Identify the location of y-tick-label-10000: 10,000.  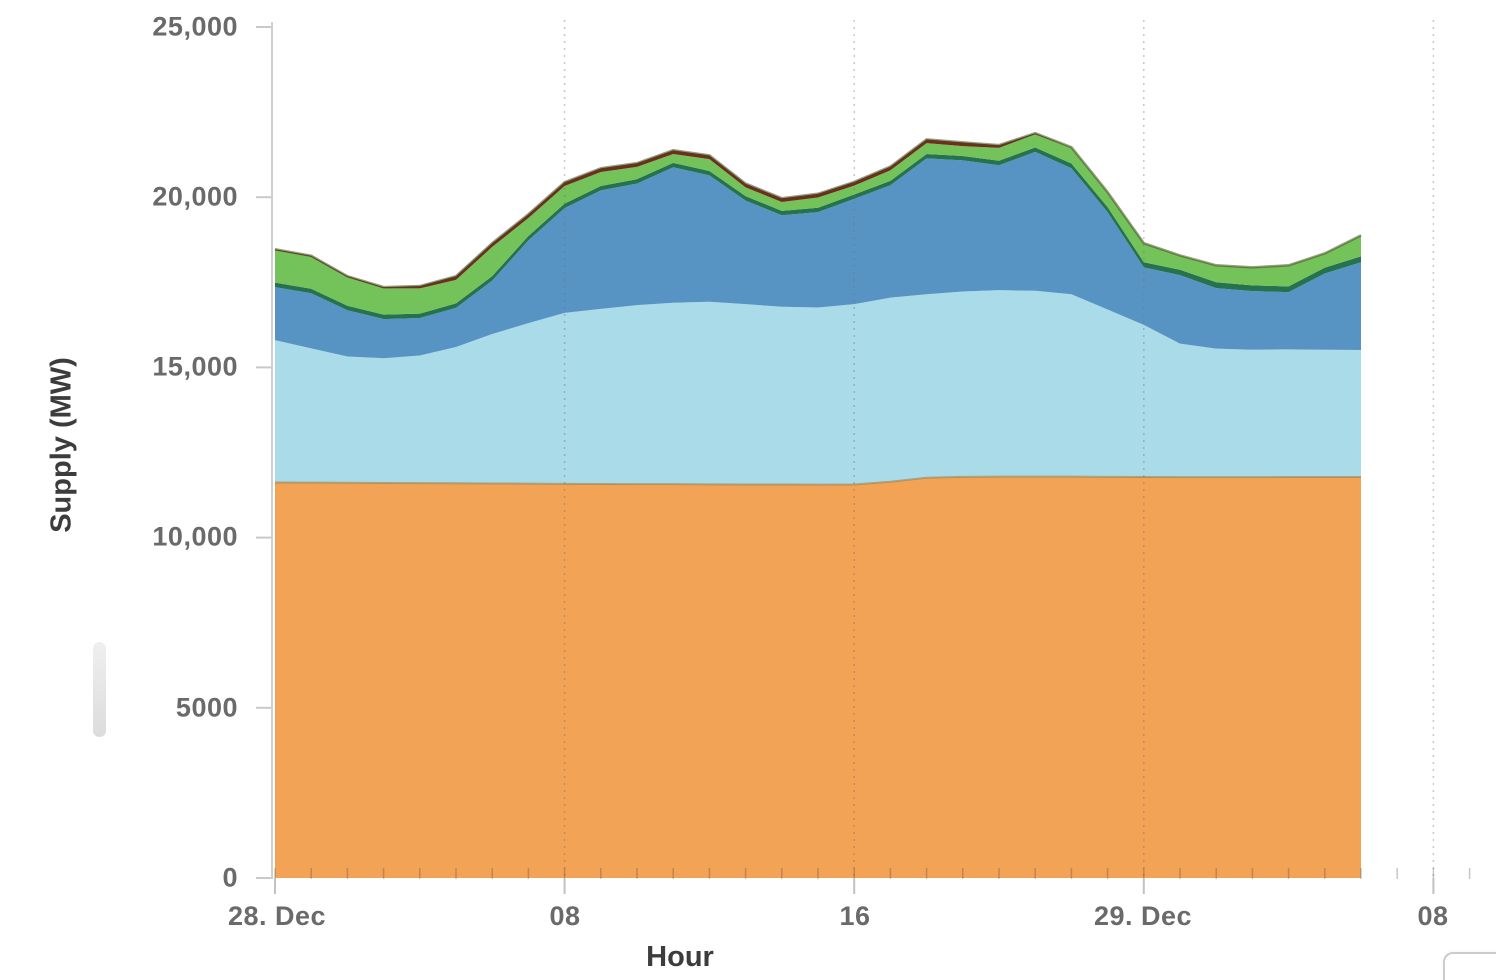
(195, 536).